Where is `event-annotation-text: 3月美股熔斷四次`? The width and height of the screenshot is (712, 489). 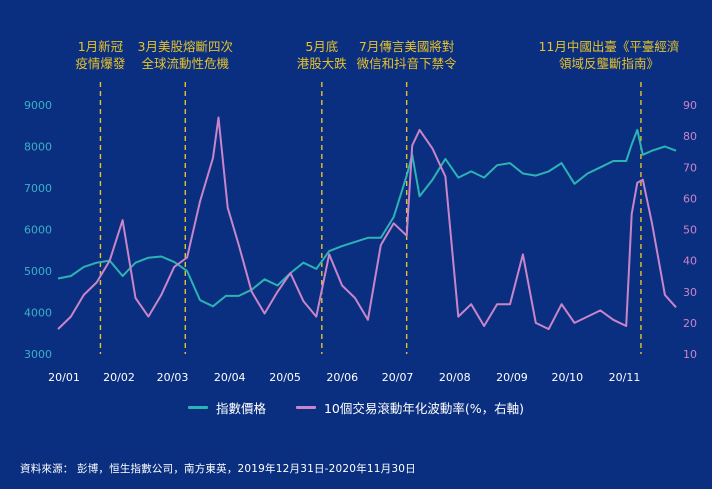 event-annotation-text: 3月美股熔斷四次 is located at coordinates (185, 46).